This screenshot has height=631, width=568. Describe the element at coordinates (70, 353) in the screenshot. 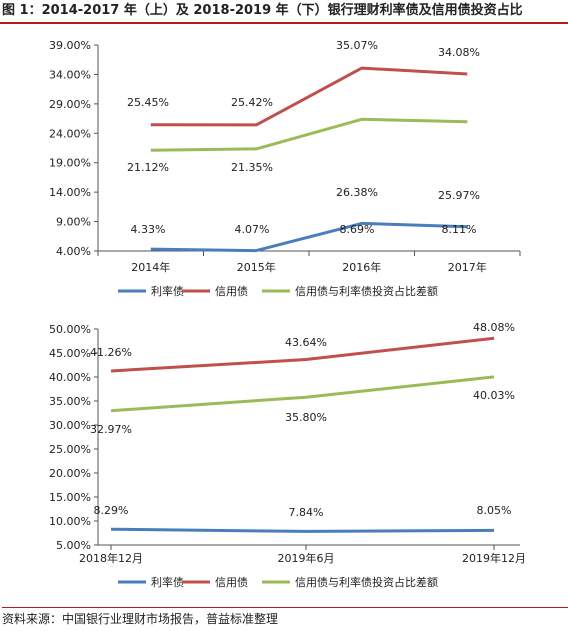

I see `y-tick-label: 45.00%` at that location.